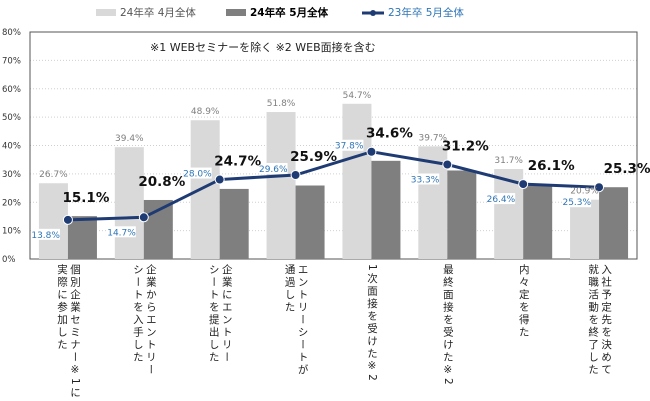  I want to click on legend-label: 24年卒 4月全体, so click(158, 13).